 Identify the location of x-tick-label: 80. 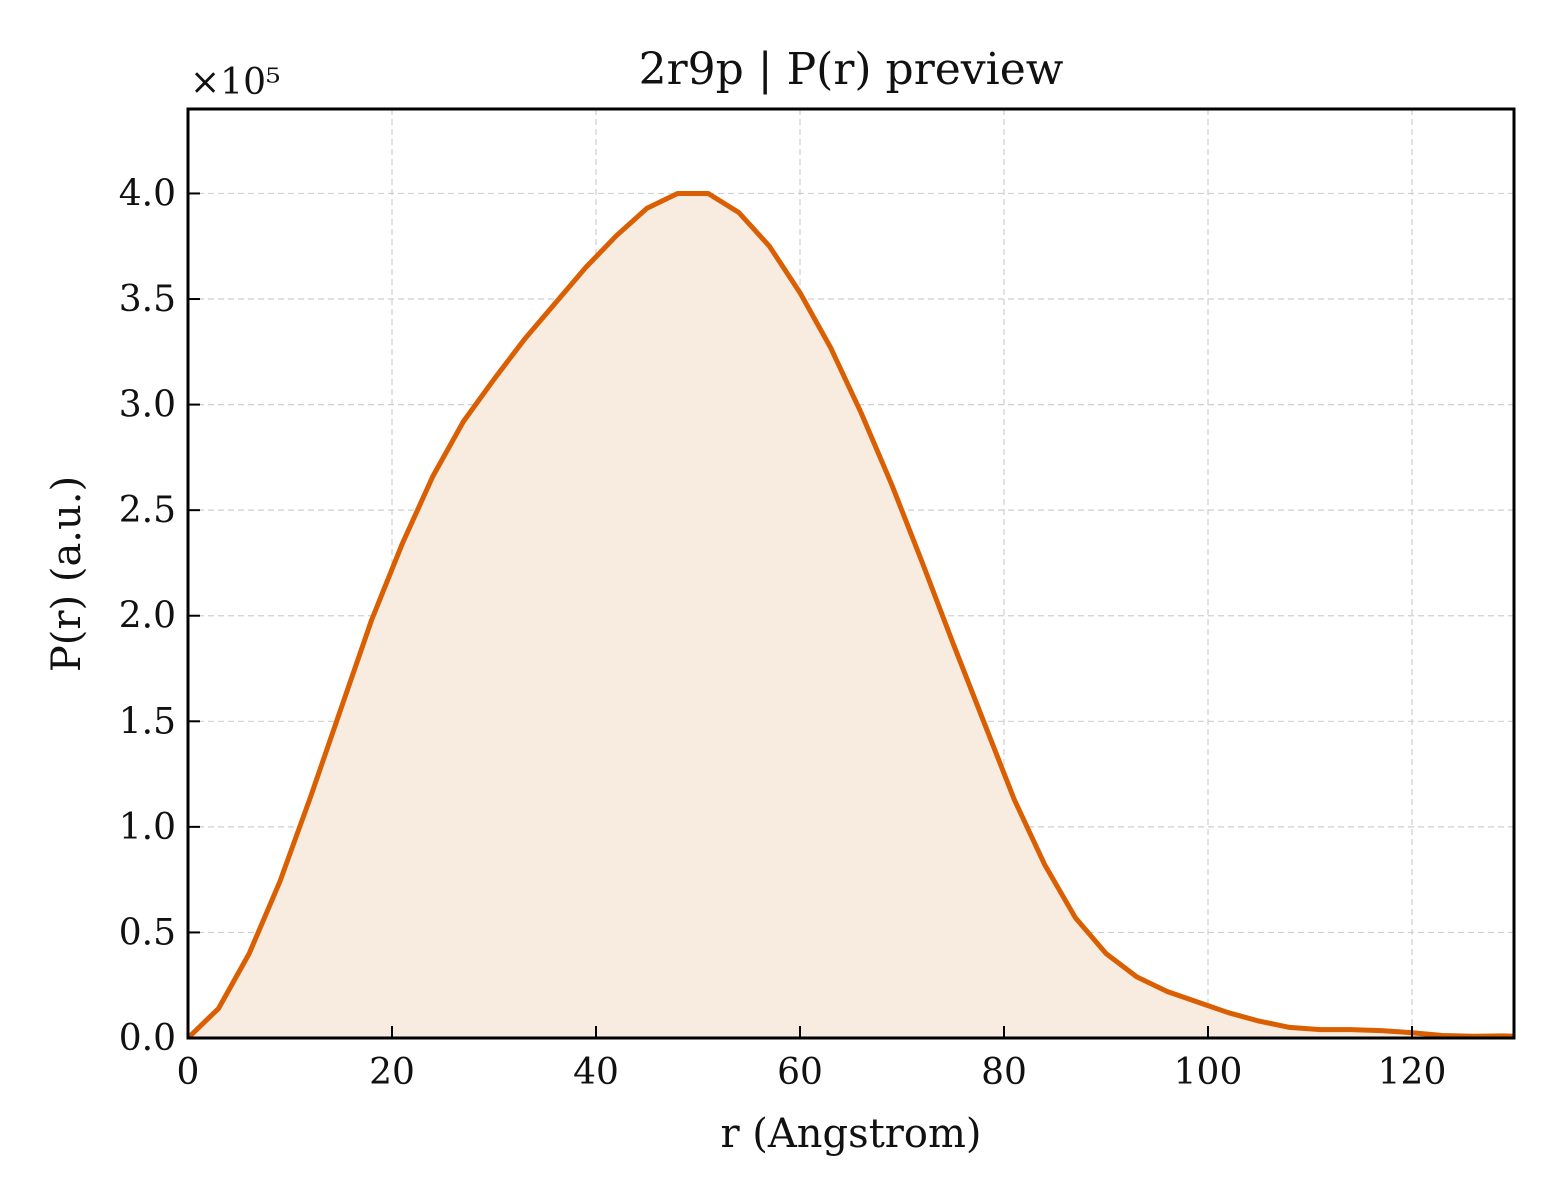
(1004, 1072).